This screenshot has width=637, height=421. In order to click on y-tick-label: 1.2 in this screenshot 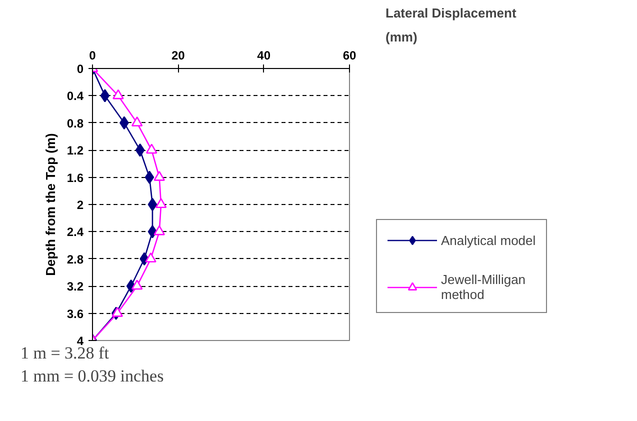, I will do `click(75, 151)`.